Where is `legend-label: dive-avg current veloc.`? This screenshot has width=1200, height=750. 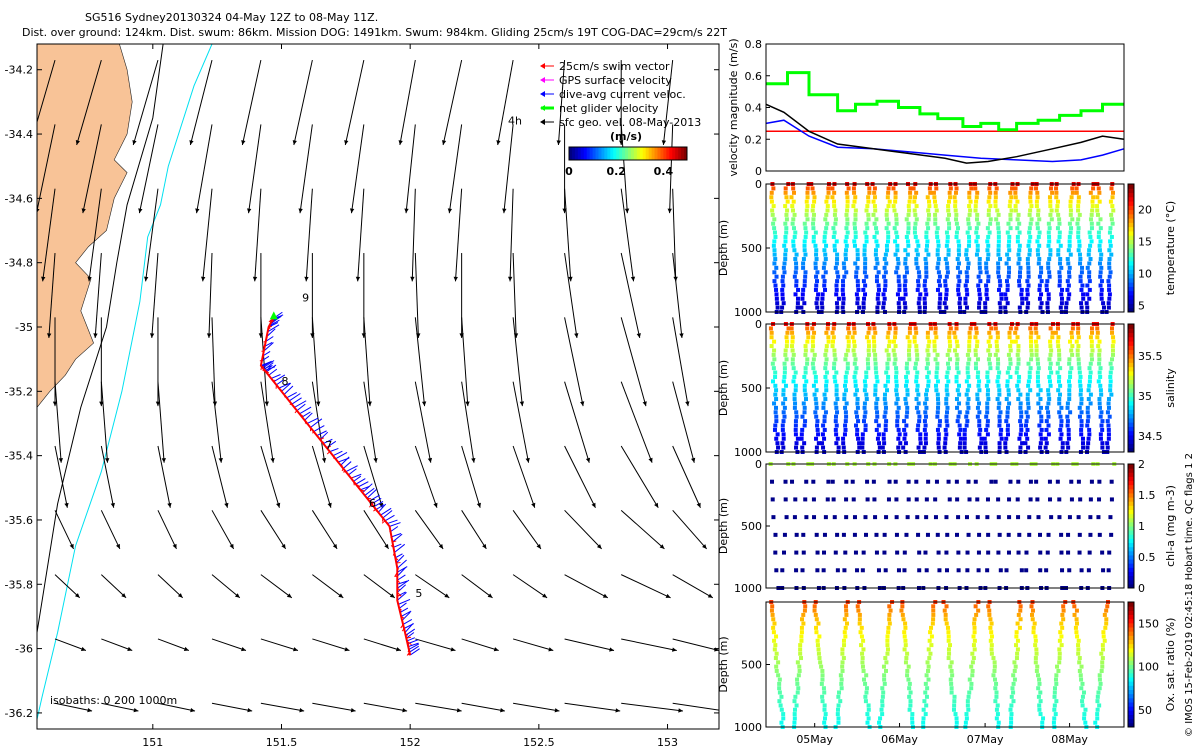
legend-label: dive-avg current veloc. is located at coordinates (622, 94).